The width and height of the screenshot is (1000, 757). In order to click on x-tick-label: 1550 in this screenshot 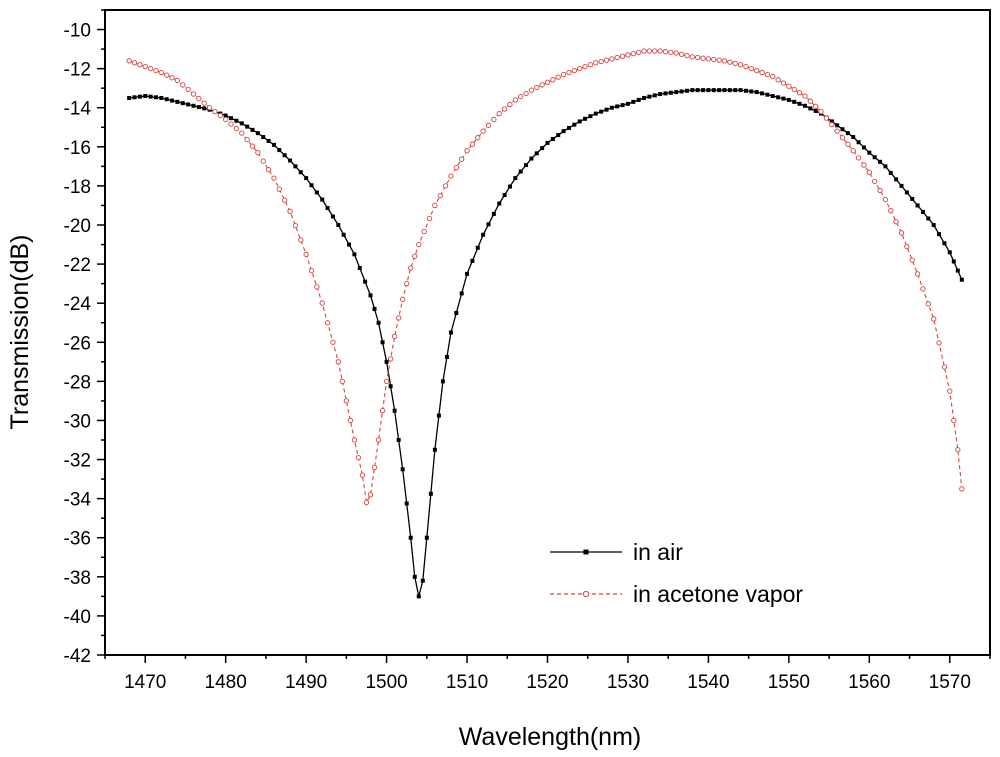, I will do `click(789, 682)`.